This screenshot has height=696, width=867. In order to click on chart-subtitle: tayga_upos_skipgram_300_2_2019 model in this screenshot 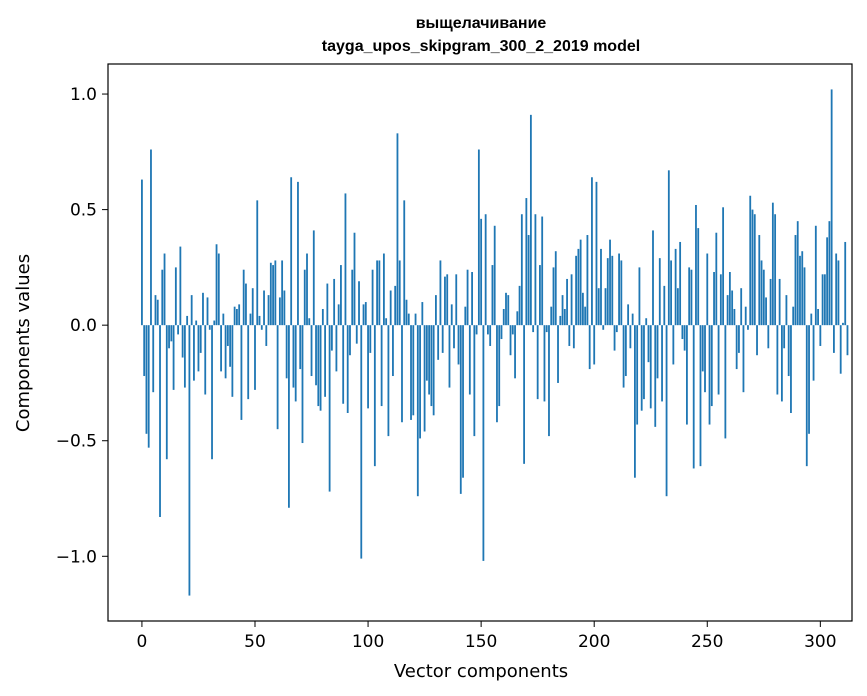, I will do `click(481, 46)`.